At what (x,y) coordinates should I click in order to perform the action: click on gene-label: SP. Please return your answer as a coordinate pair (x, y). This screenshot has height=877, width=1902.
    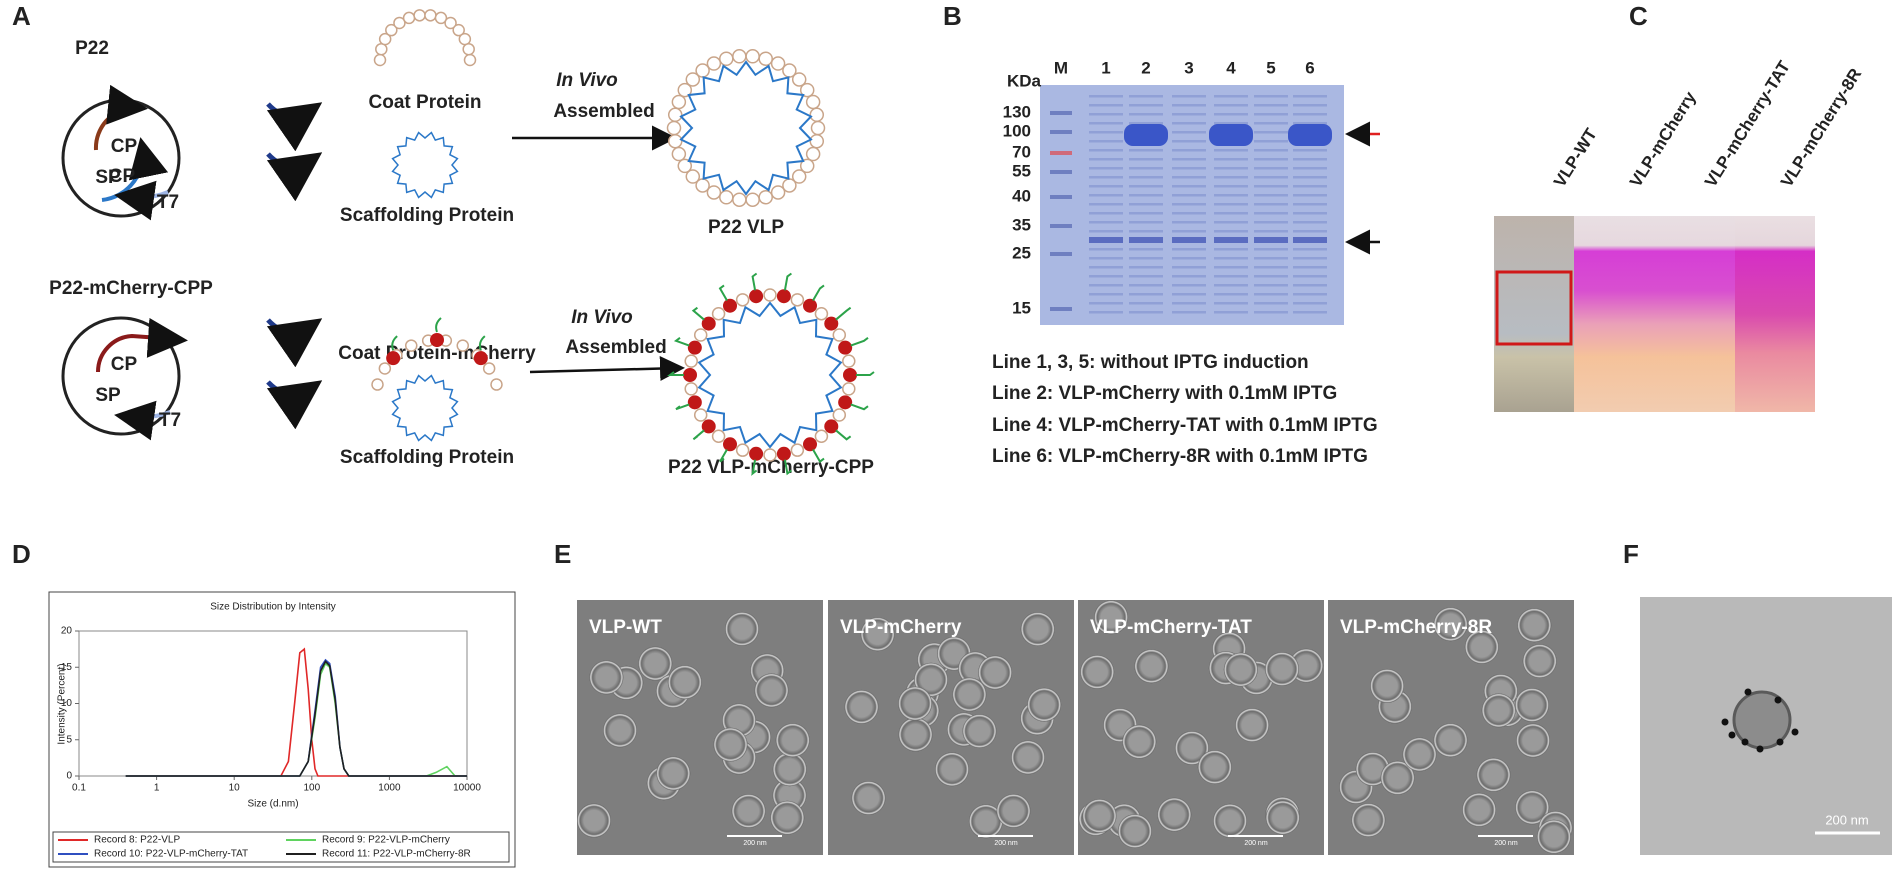
    Looking at the image, I should click on (108, 395).